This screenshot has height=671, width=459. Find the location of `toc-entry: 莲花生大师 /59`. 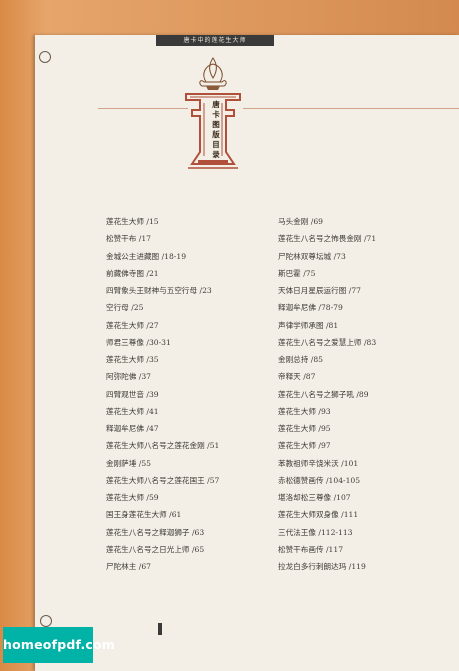

toc-entry: 莲花生大师 /59 is located at coordinates (132, 497).